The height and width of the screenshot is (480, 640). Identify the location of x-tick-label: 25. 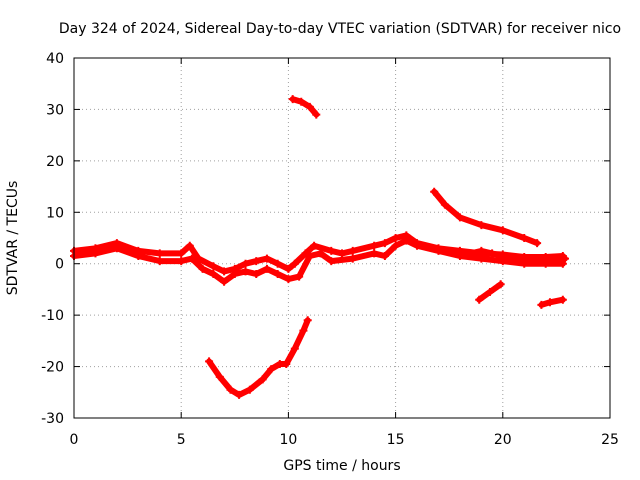
(610, 440).